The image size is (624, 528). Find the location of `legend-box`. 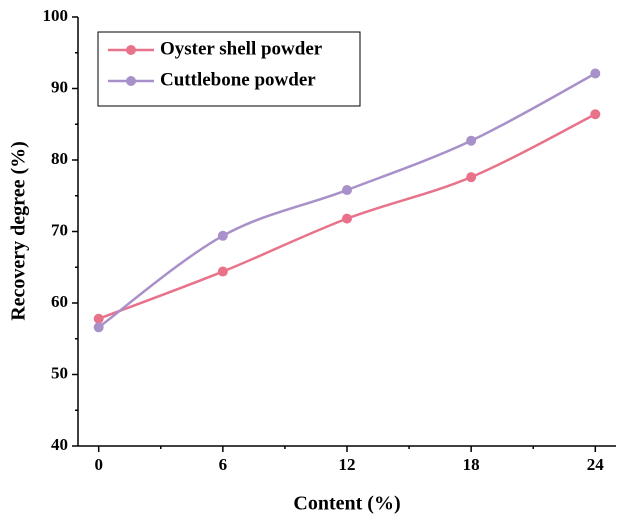

legend-box is located at coordinates (229, 69).